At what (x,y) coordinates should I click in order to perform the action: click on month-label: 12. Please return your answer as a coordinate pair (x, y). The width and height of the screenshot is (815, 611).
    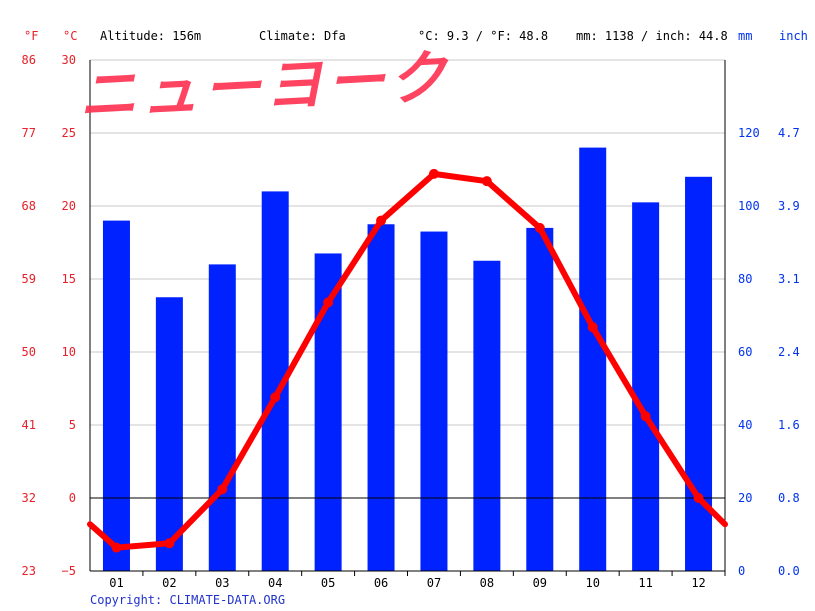
    Looking at the image, I should click on (698, 583).